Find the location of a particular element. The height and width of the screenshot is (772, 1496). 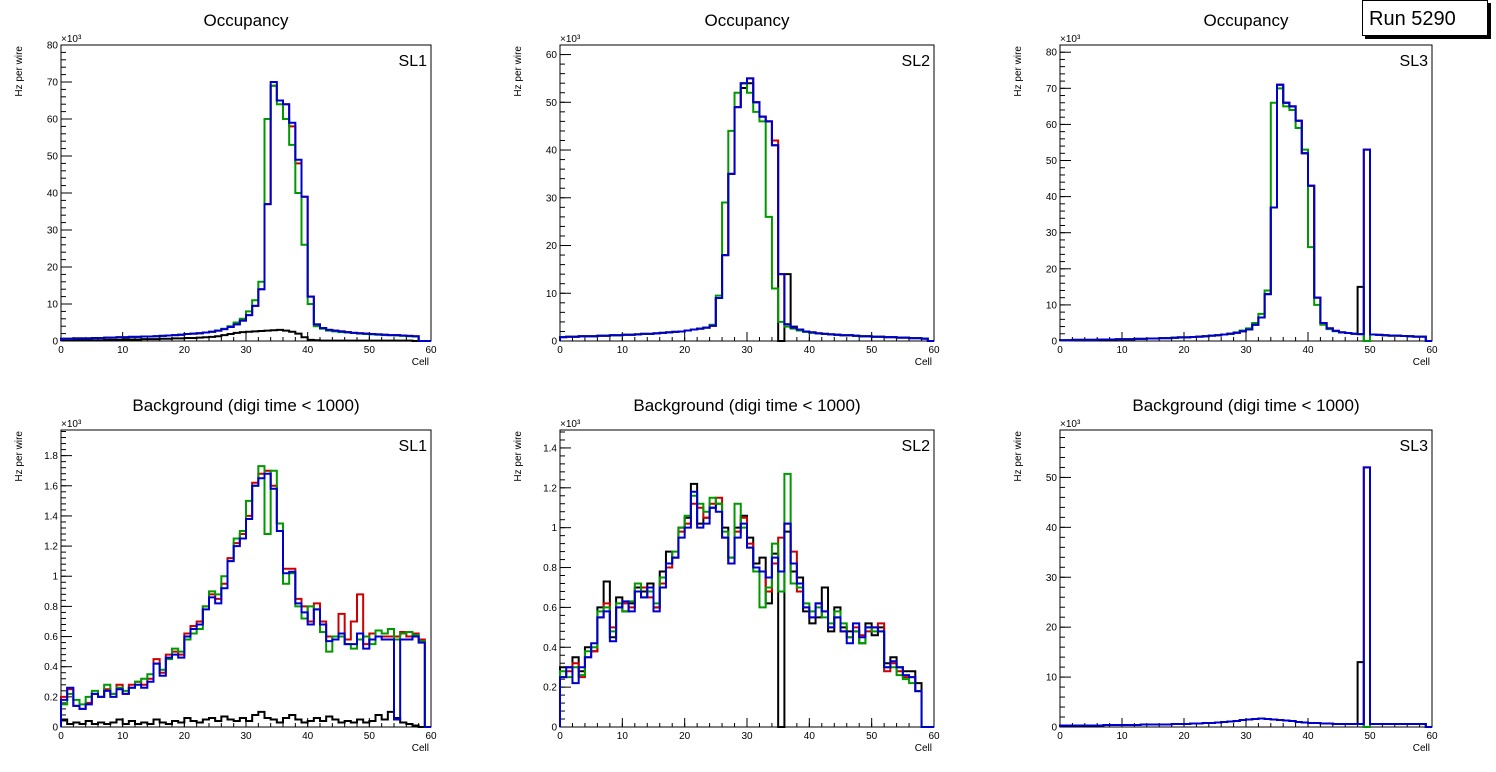

y-tick-label: 1.4 is located at coordinates (550, 448).